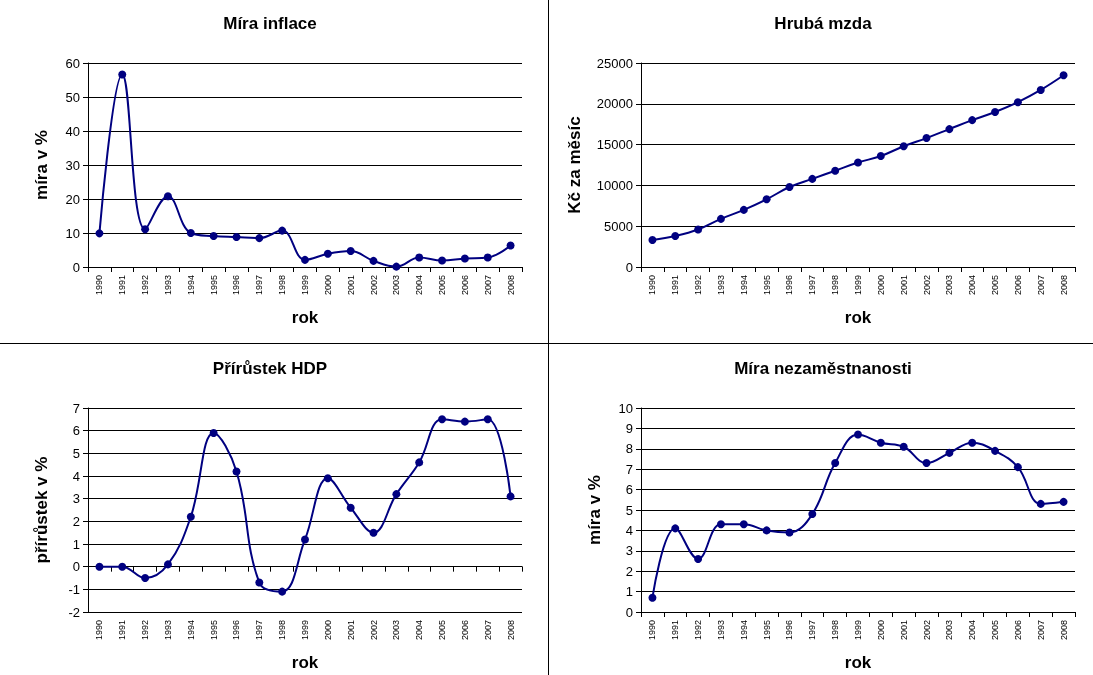 The image size is (1093, 675). I want to click on y-tick-label: 1, so click(76, 544).